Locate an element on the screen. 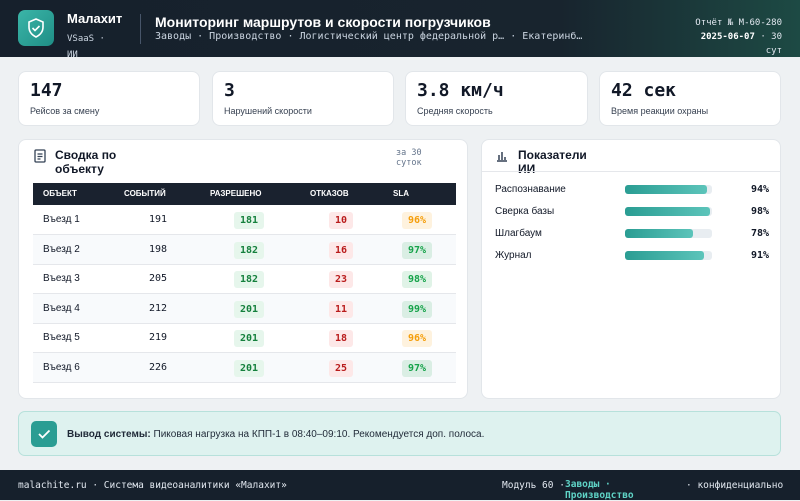  logo is located at coordinates (36, 28).